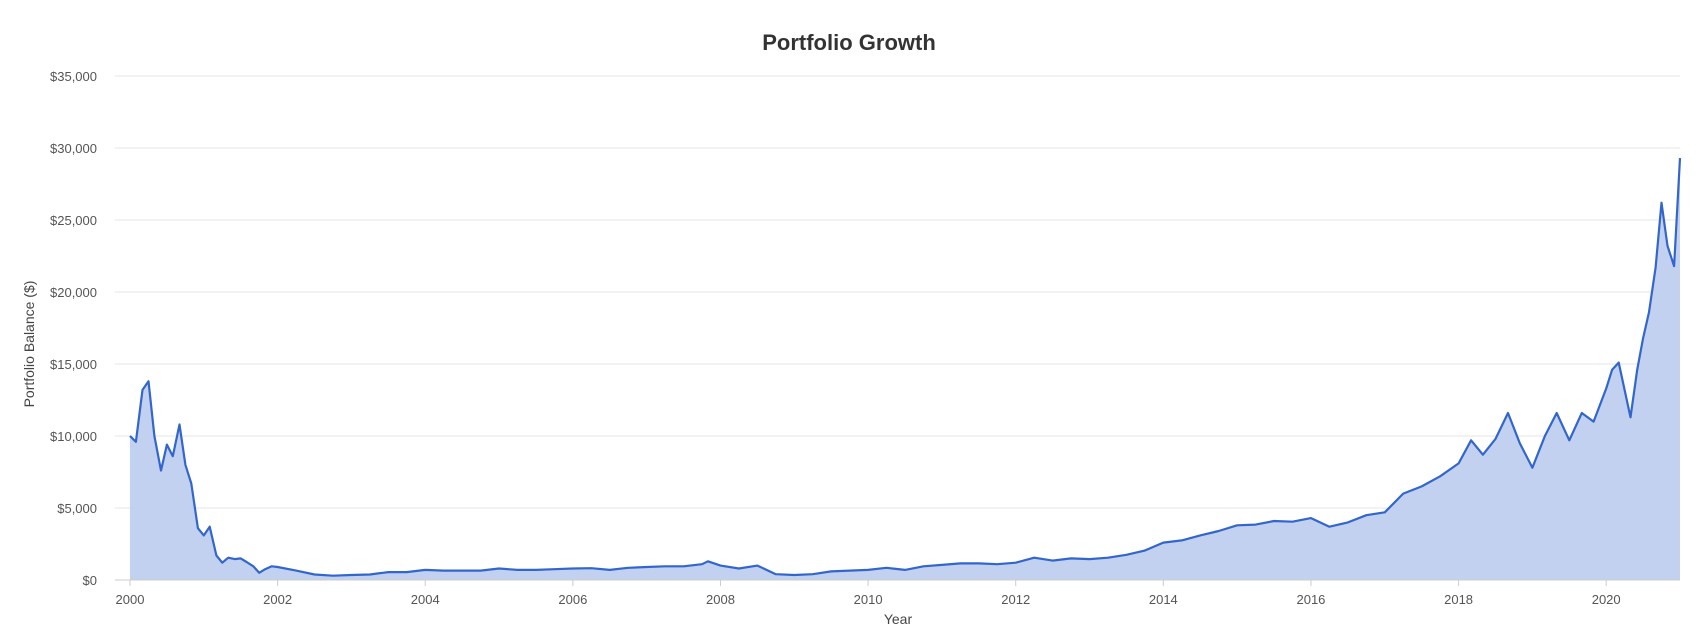 The image size is (1698, 639). I want to click on x-tick-label: 2010, so click(868, 599).